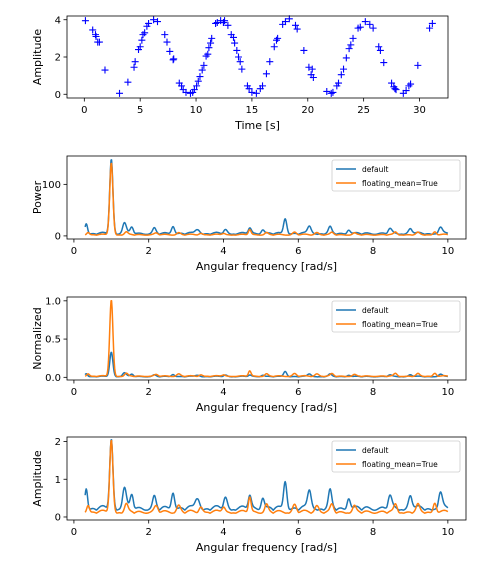  I want to click on legend-box, so click(396, 175).